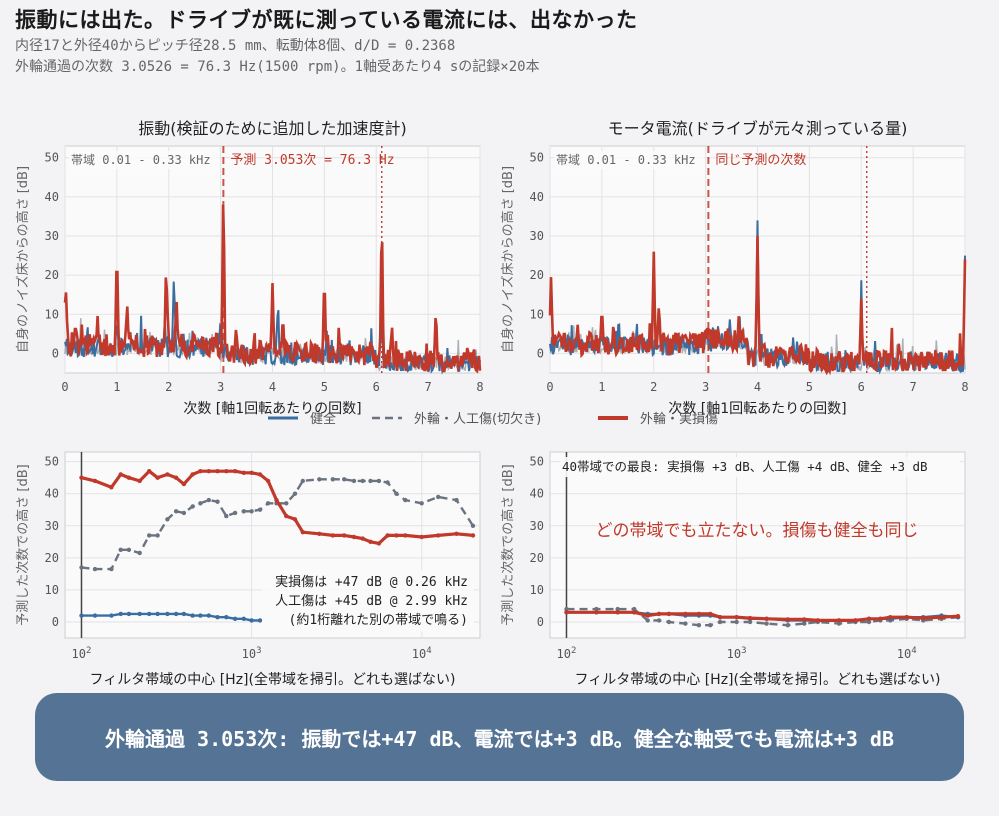 The width and height of the screenshot is (999, 816). Describe the element at coordinates (964, 387) in the screenshot. I see `x-tick-label: 8` at that location.